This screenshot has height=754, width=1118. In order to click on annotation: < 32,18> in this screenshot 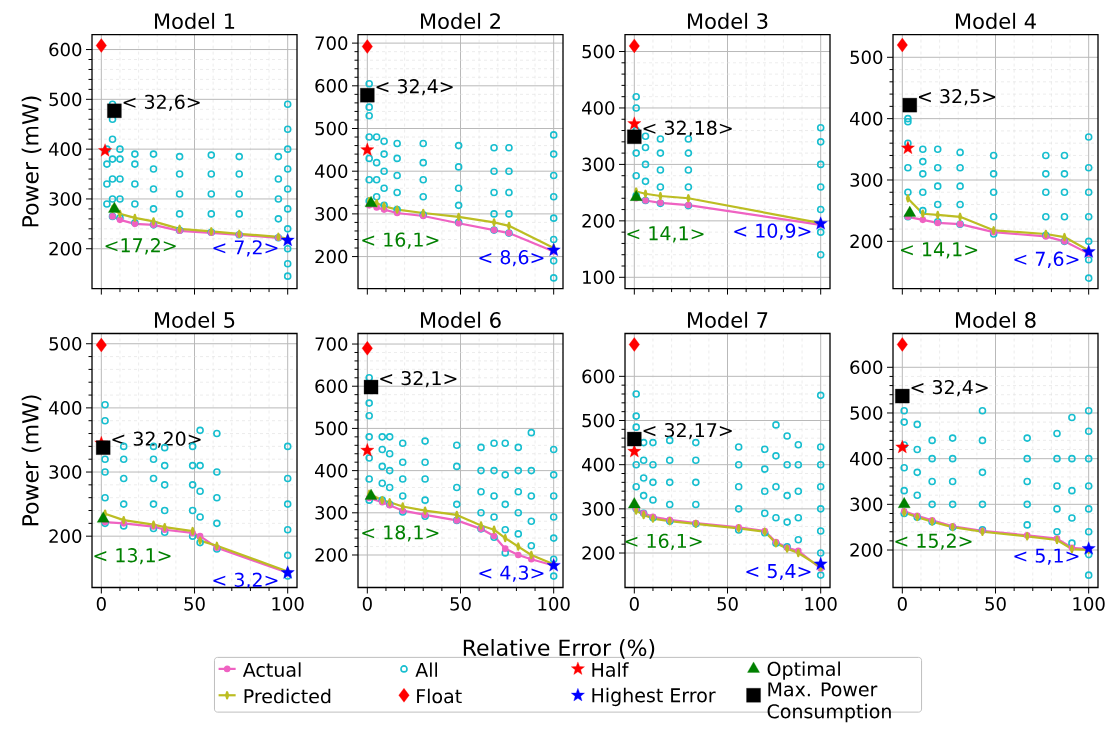, I will do `click(687, 128)`.